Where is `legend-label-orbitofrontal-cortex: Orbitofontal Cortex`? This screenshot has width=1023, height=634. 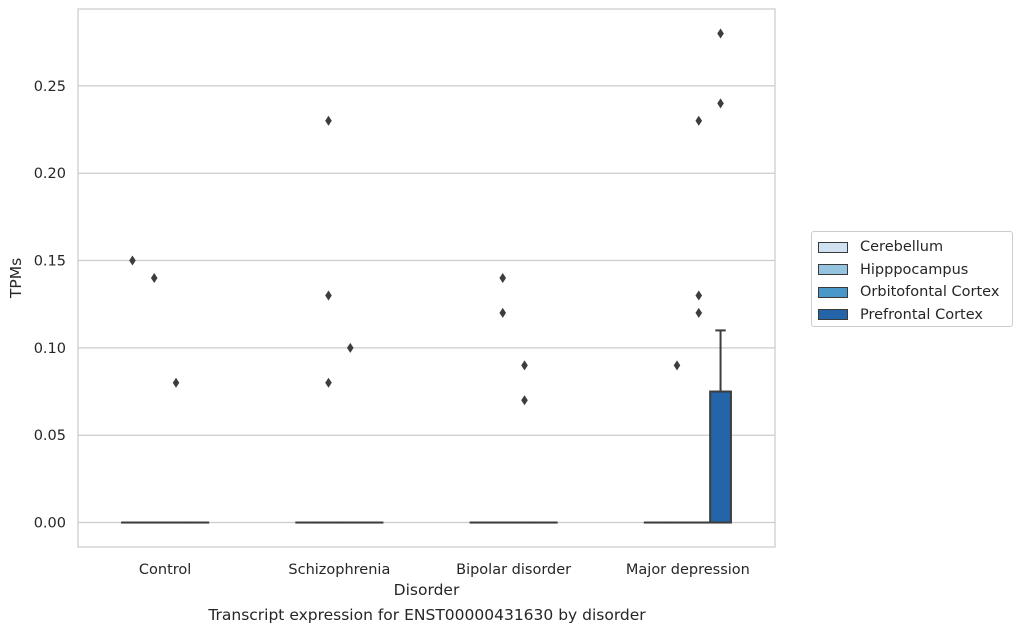
legend-label-orbitofrontal-cortex: Orbitofontal Cortex is located at coordinates (930, 292).